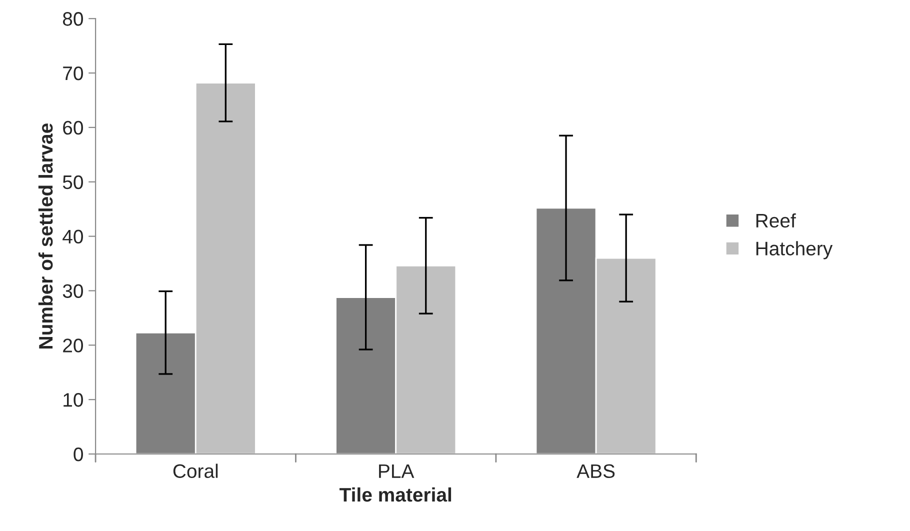 This screenshot has height=531, width=910. What do you see at coordinates (73, 127) in the screenshot?
I see `y-tick-label: 60` at bounding box center [73, 127].